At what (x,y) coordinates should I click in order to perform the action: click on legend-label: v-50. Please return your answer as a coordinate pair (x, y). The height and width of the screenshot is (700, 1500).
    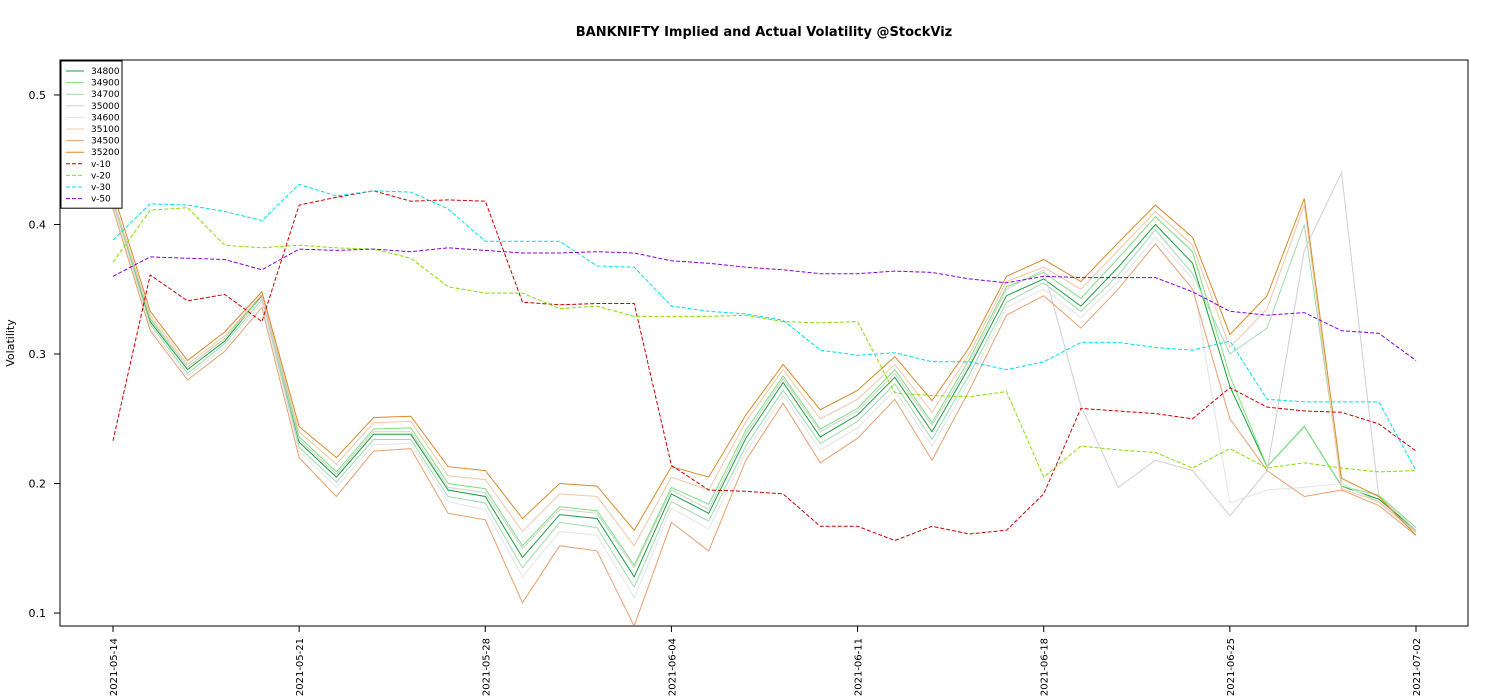
    Looking at the image, I should click on (101, 200).